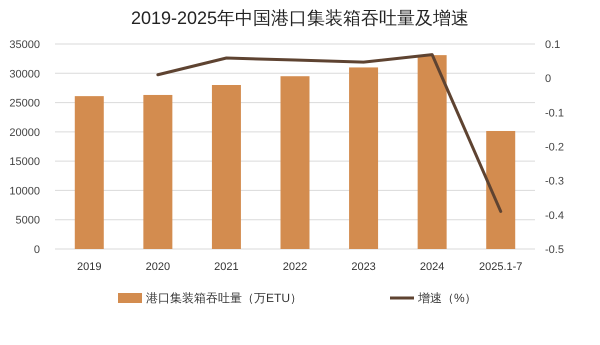 This screenshot has width=600, height=345. I want to click on x-tick-label: 2021, so click(226, 267).